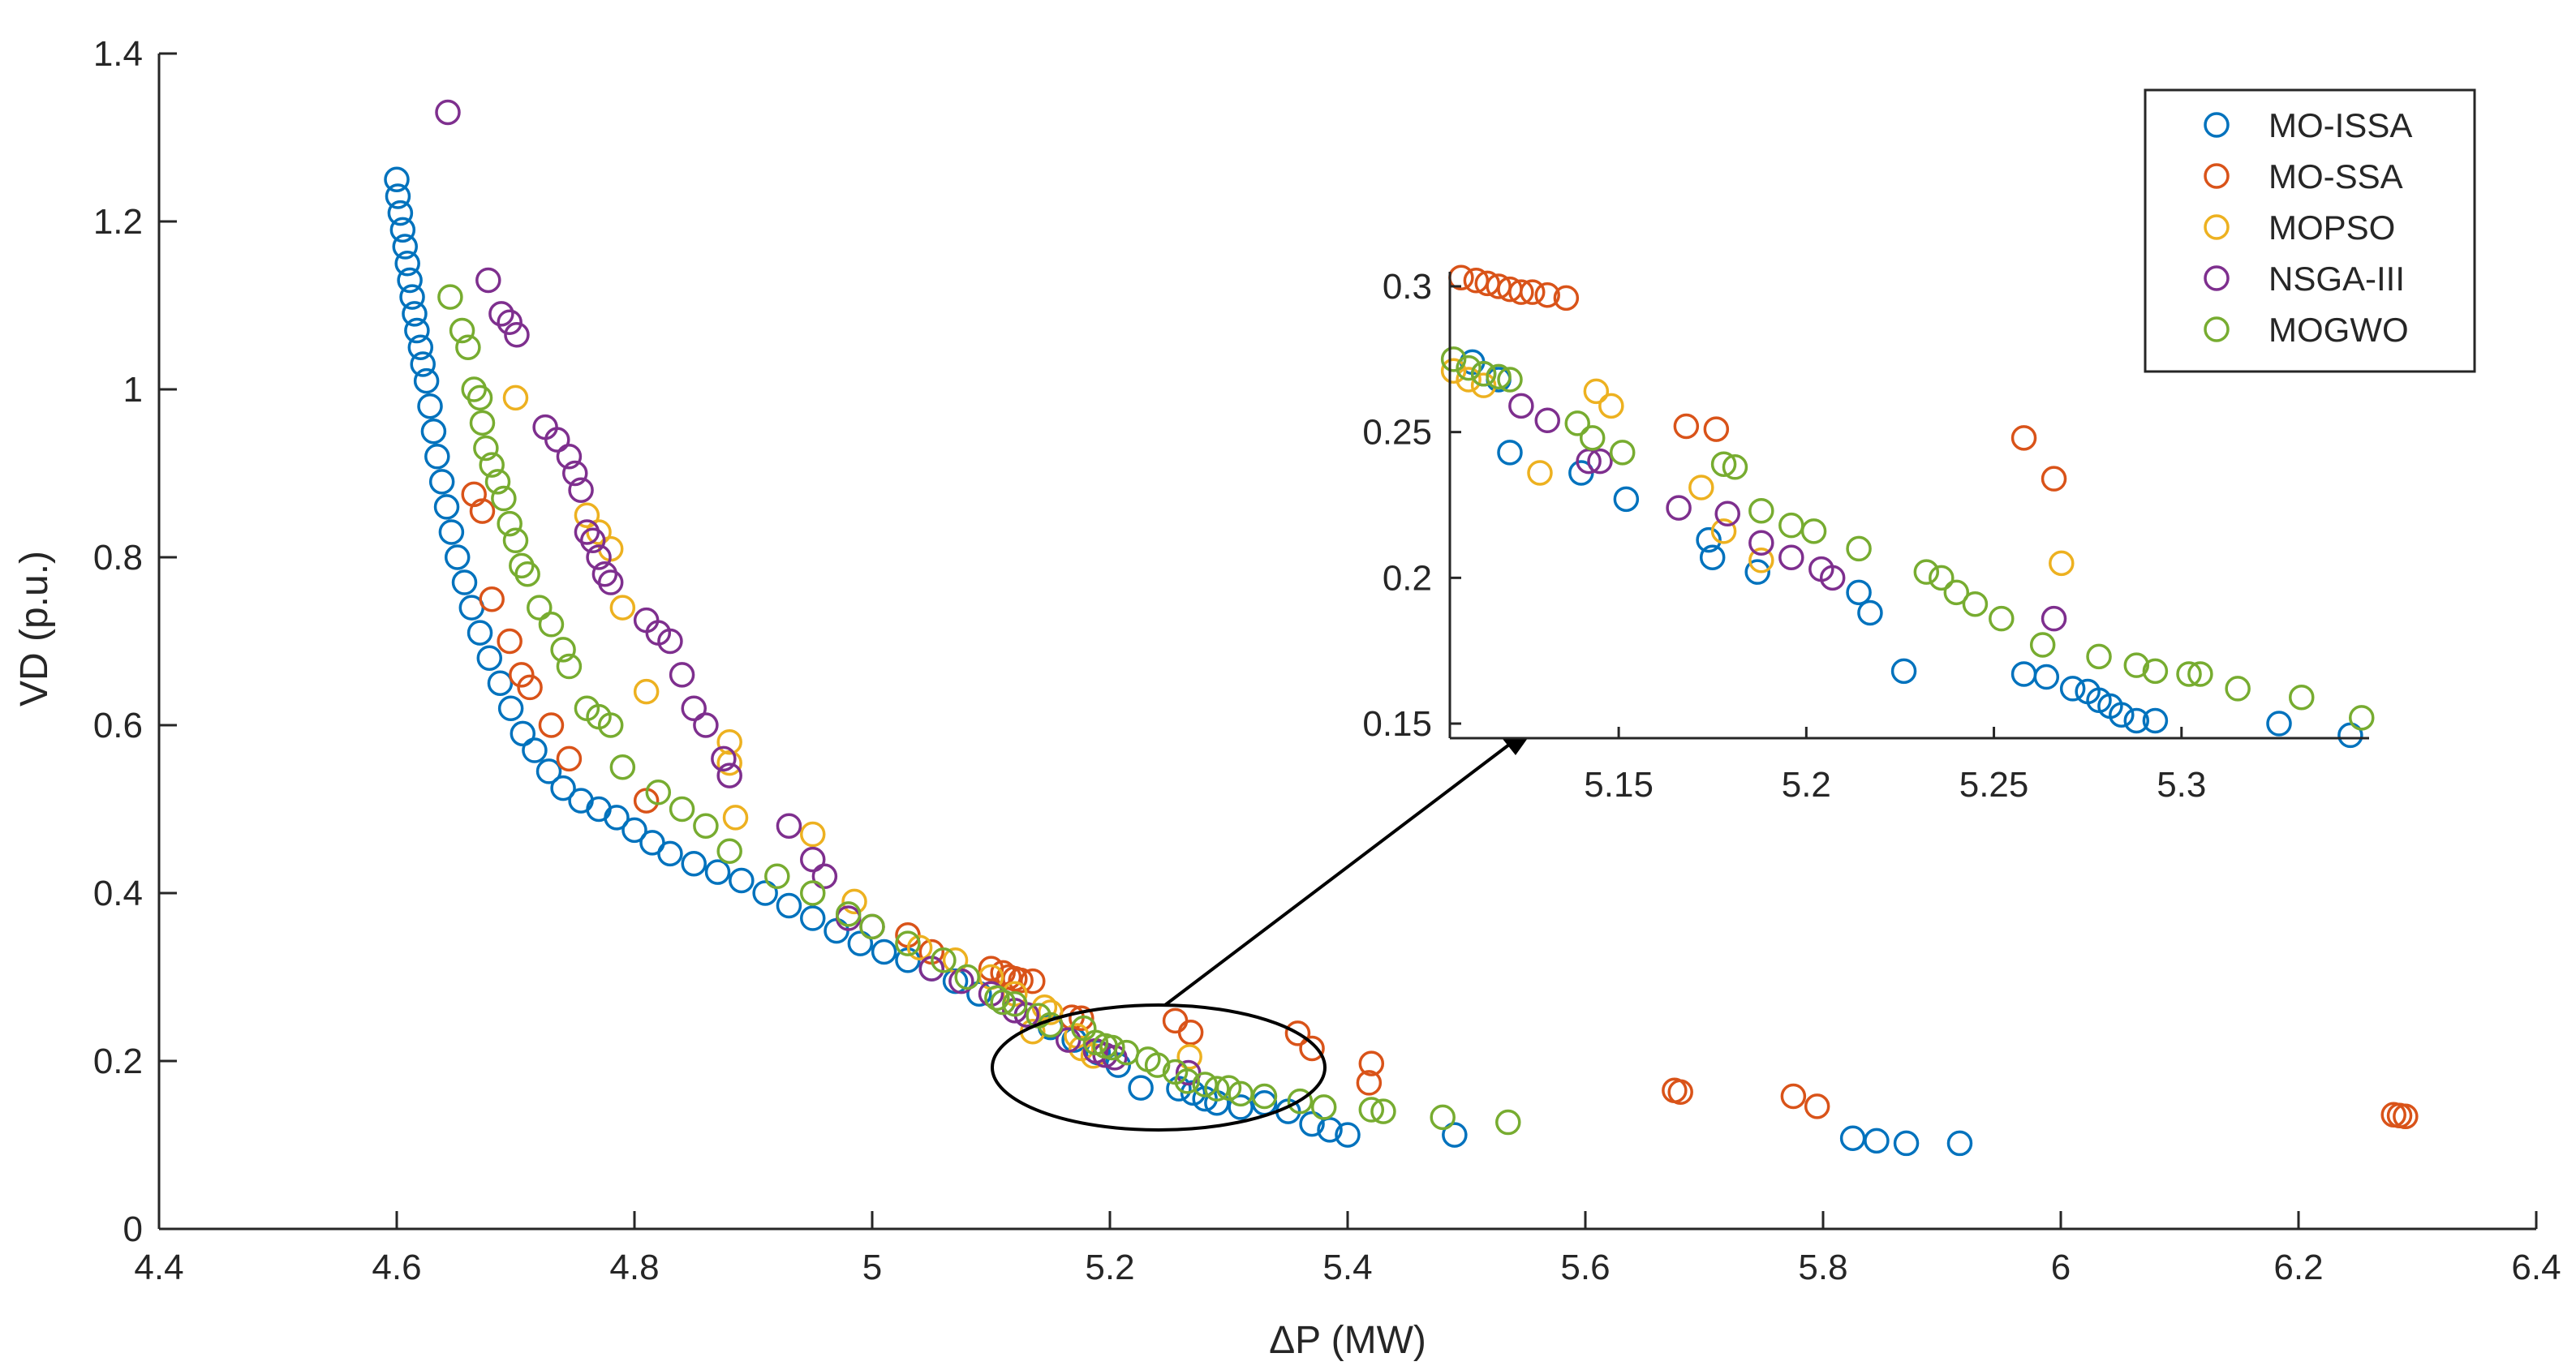 The width and height of the screenshot is (2576, 1366). I want to click on legend-label: MO-ISSA, so click(2340, 125).